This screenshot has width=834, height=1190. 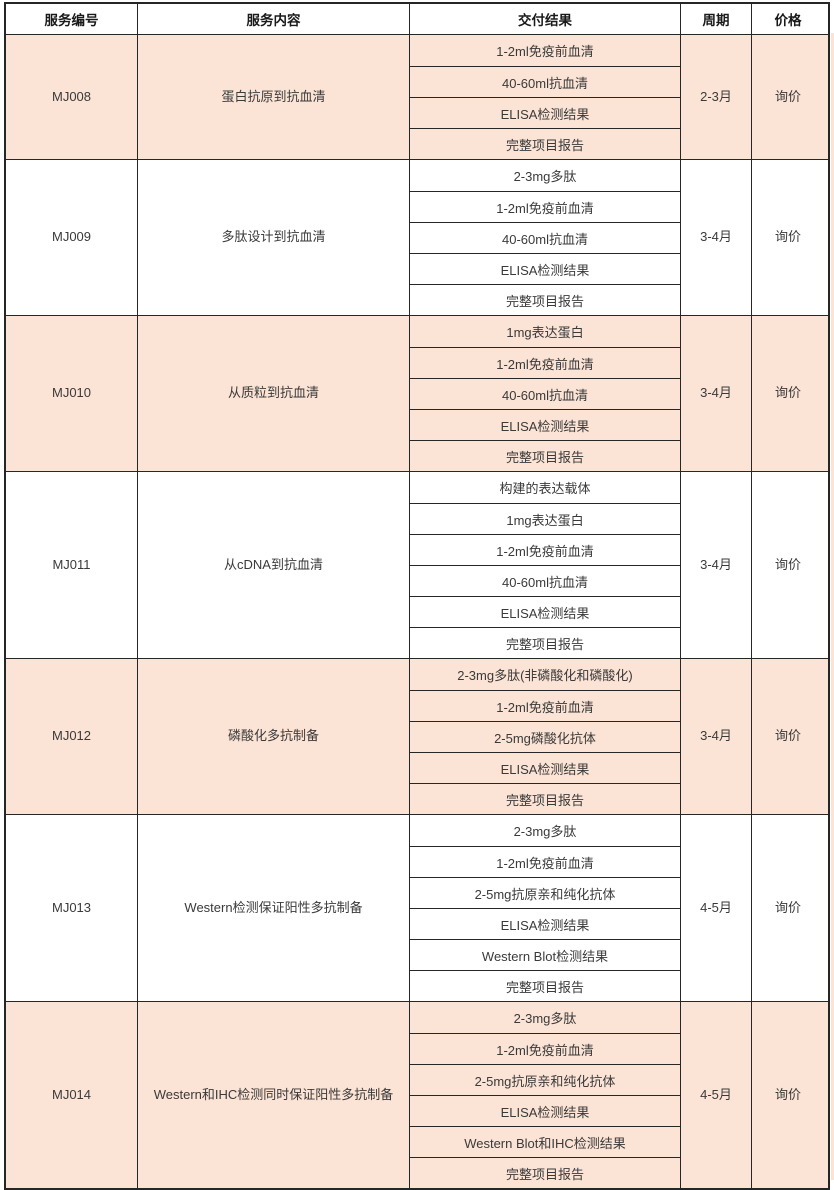 I want to click on service-content-cell: 从cDNA到抗血清, so click(x=274, y=565).